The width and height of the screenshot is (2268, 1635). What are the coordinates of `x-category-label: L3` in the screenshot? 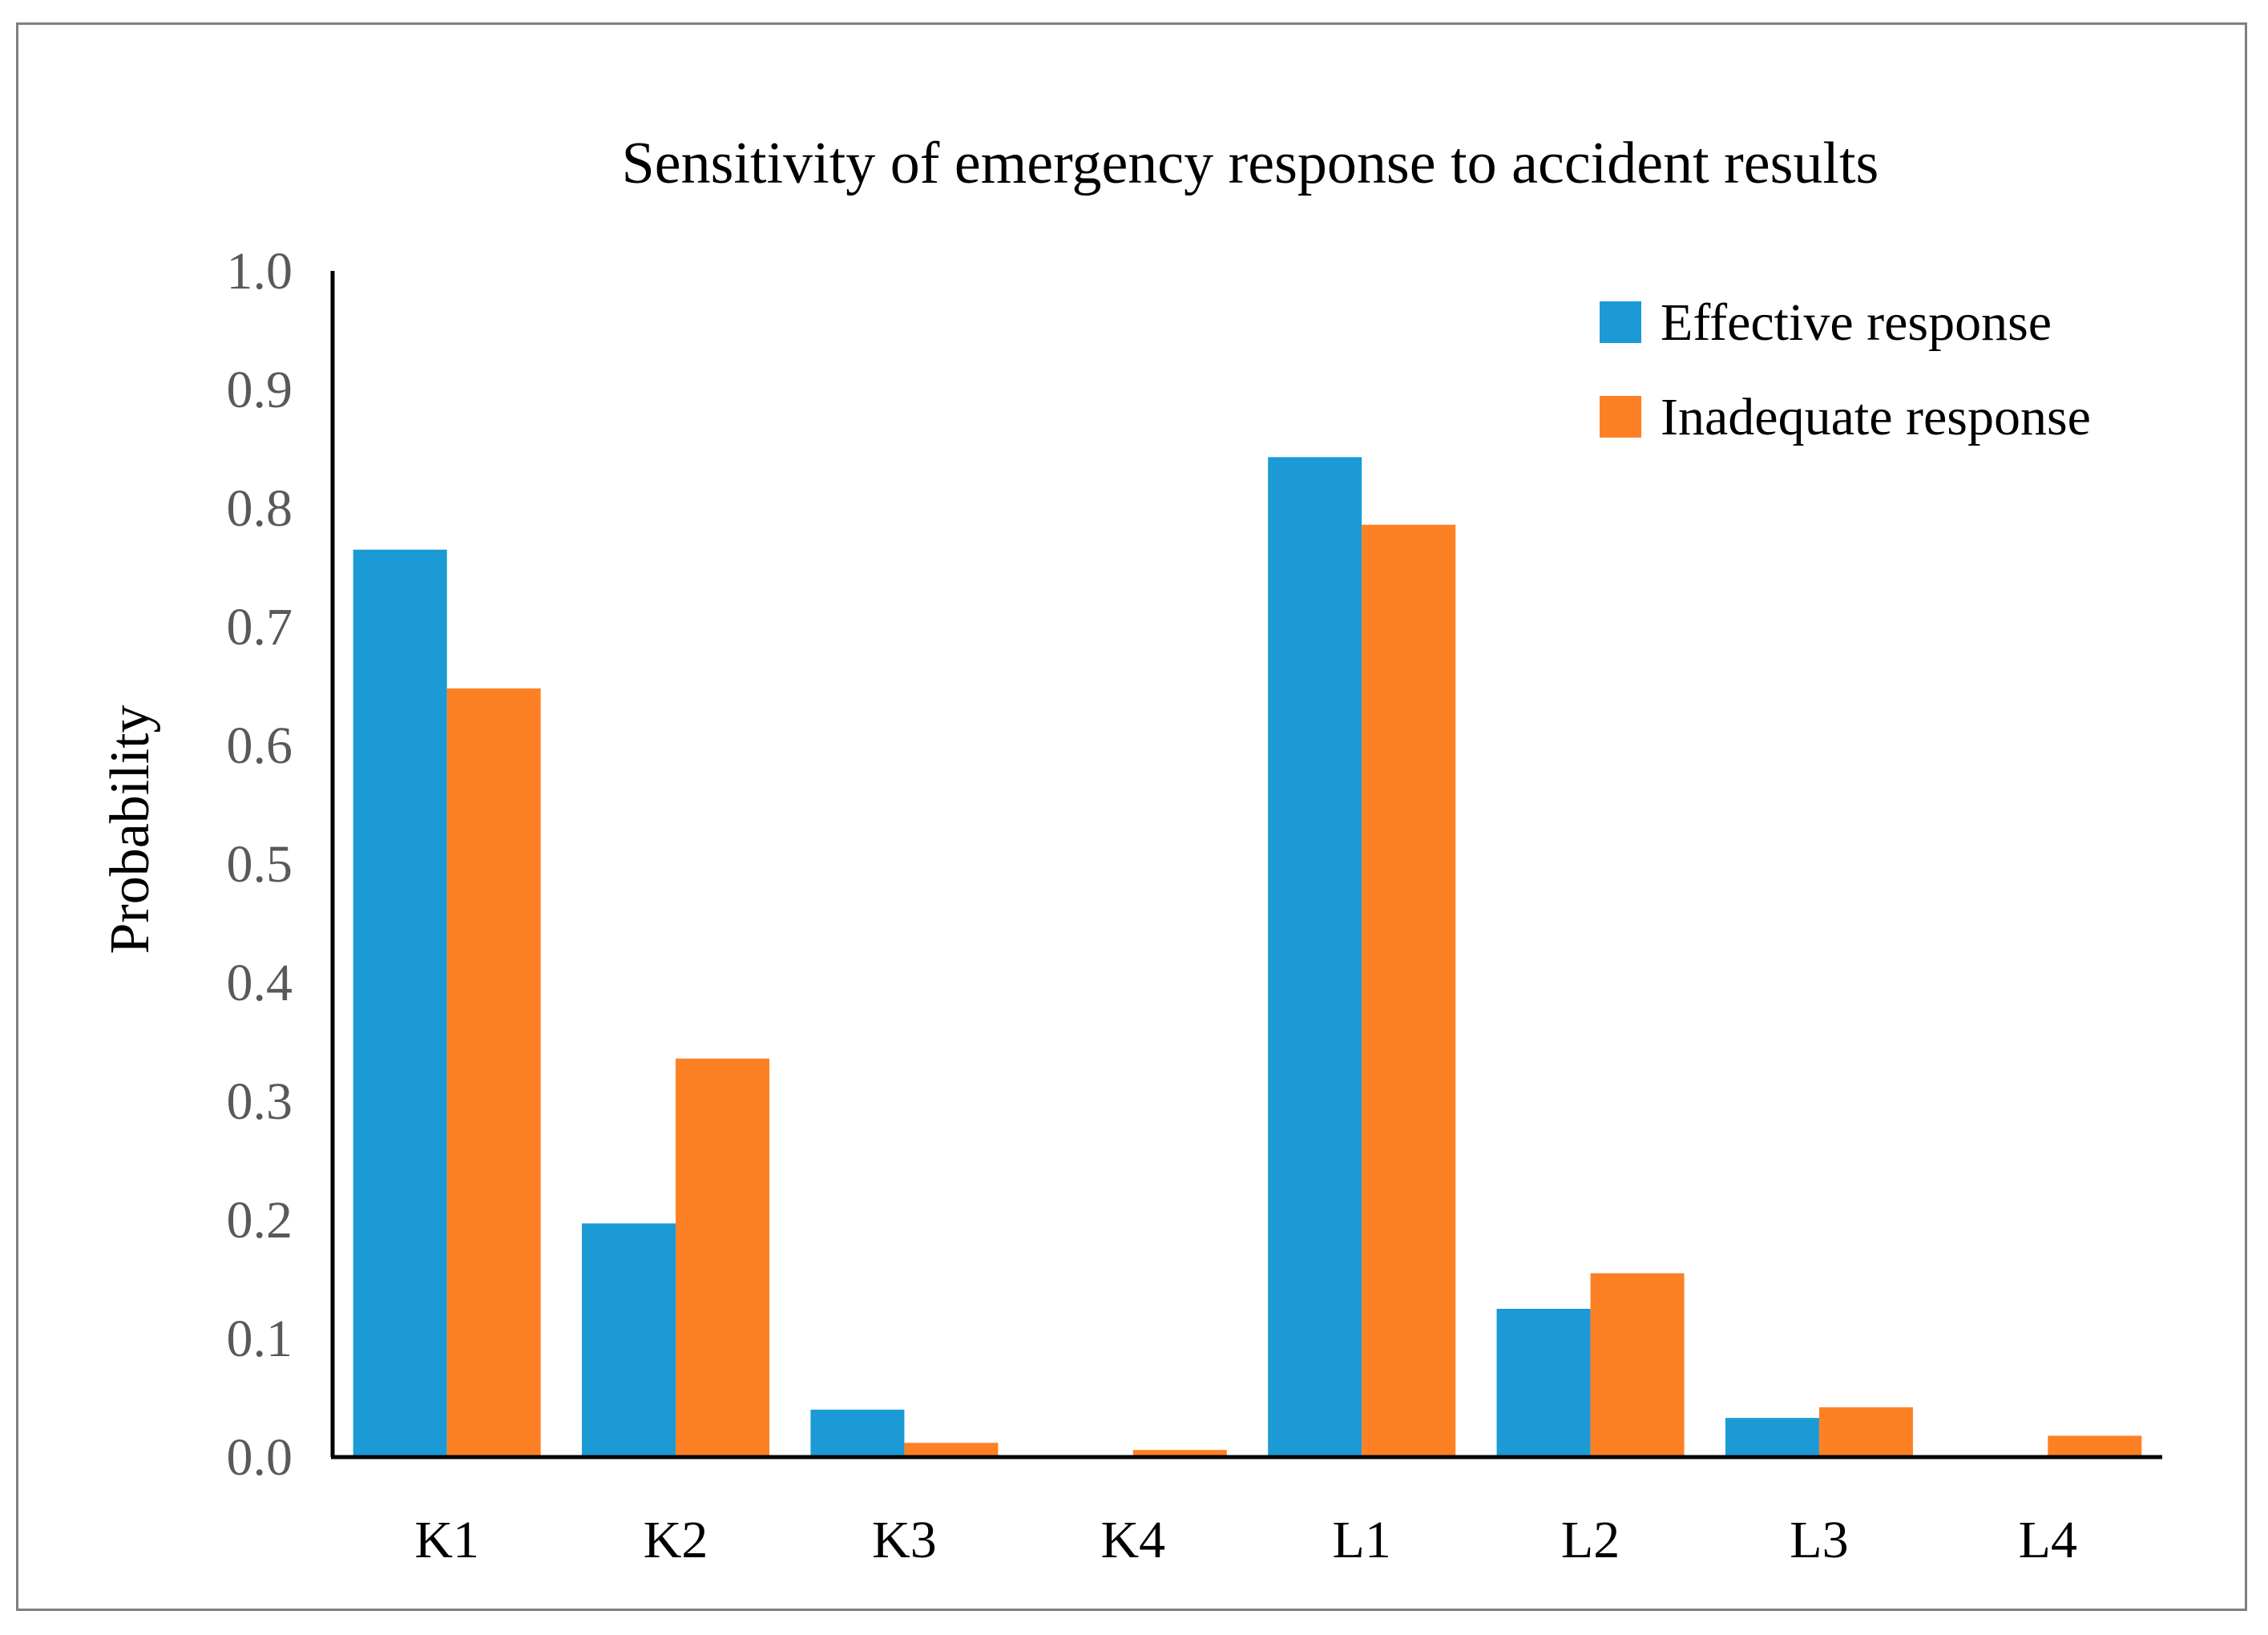 It's located at (1819, 1540).